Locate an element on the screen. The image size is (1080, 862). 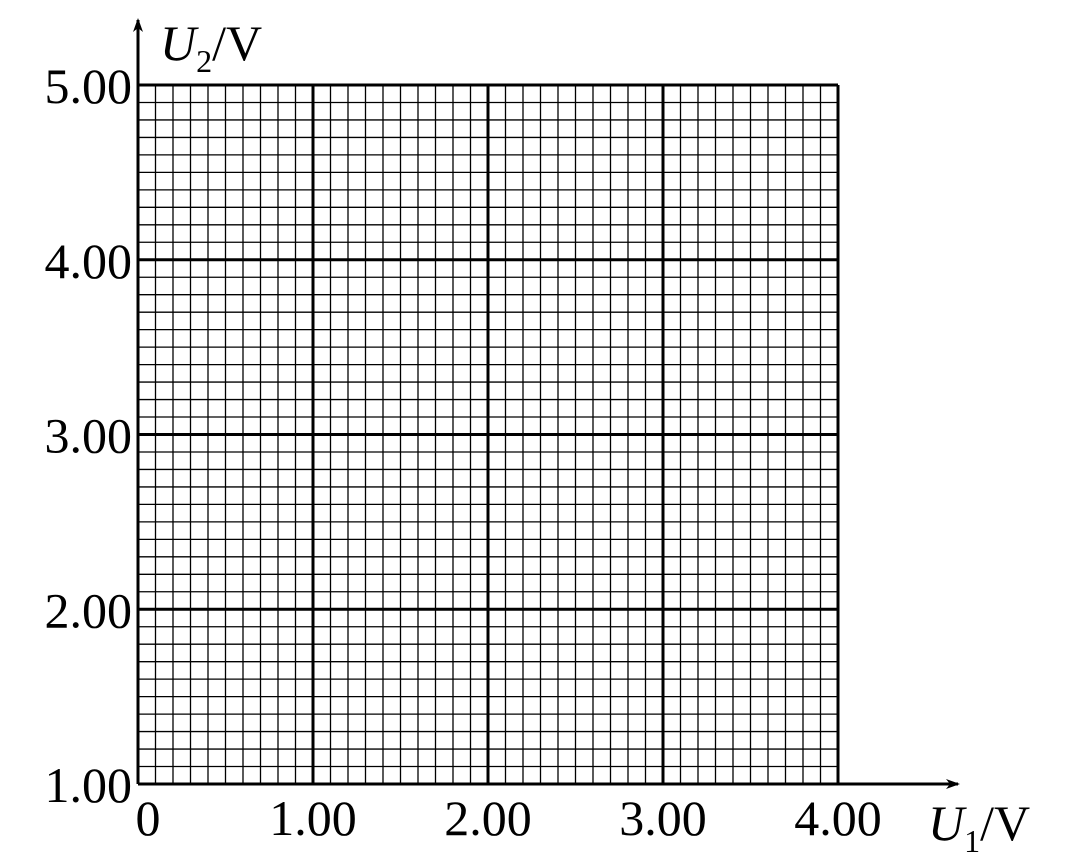
y-tick-label: 2.00 is located at coordinates (89, 610).